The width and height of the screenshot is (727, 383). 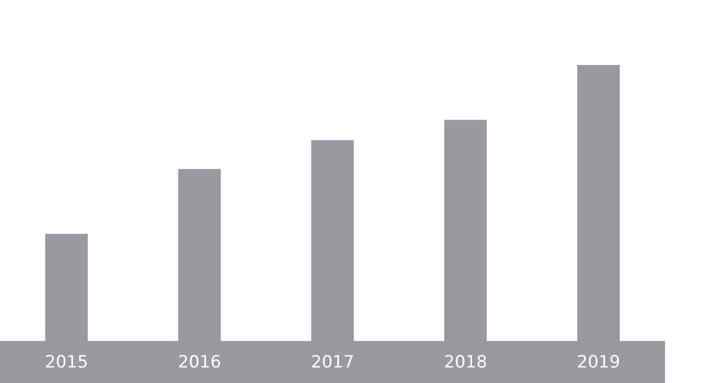 I want to click on x-tick-label: 2018, so click(x=466, y=362).